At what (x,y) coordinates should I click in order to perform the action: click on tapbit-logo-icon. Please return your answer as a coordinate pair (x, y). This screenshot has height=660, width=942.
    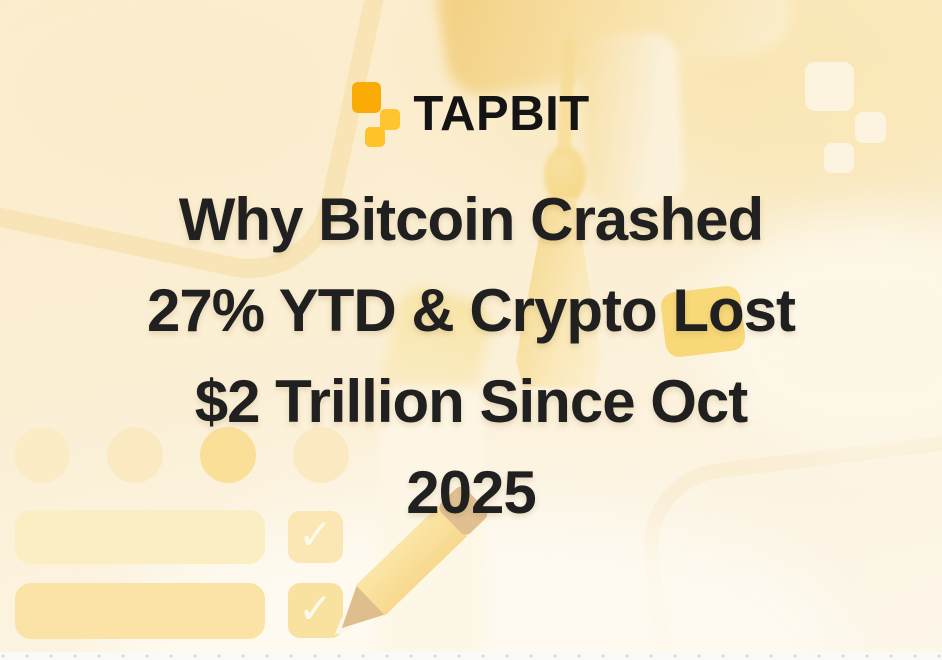
    Looking at the image, I should click on (376, 114).